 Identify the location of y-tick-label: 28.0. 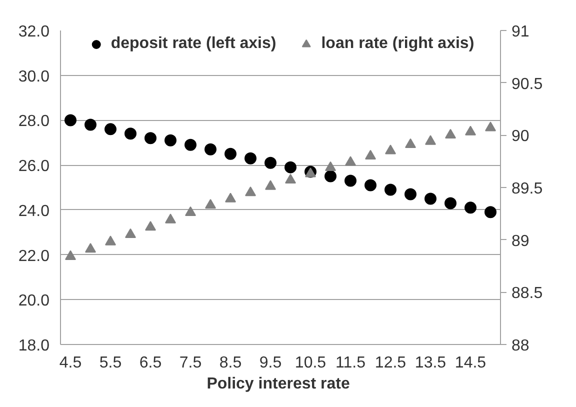
(34, 121).